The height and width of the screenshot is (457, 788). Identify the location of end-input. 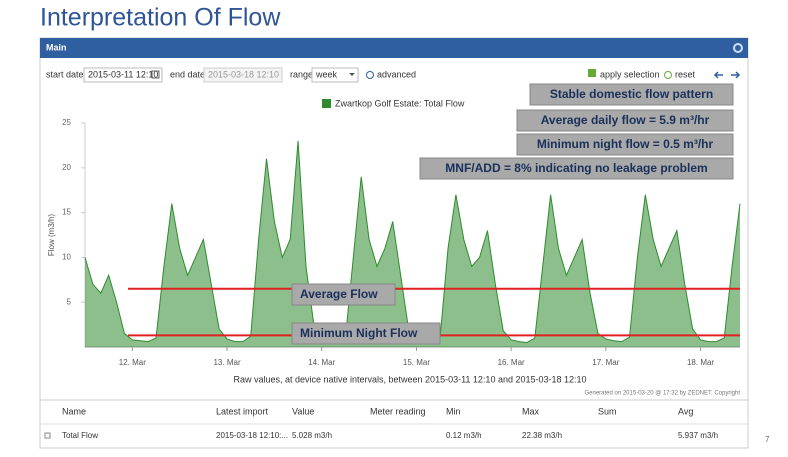
(243, 75).